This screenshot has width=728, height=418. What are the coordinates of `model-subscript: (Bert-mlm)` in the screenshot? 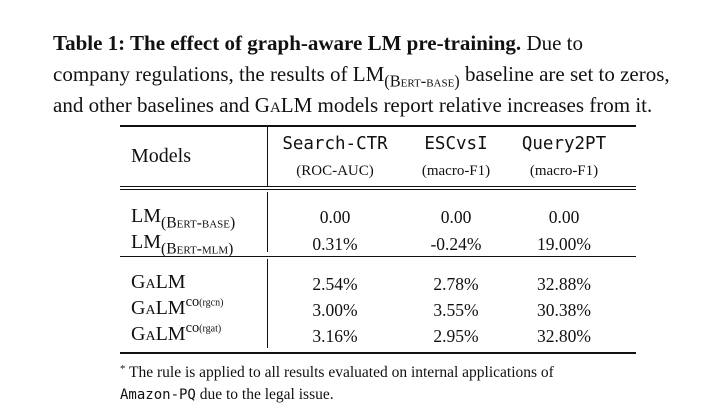 It's located at (197, 249).